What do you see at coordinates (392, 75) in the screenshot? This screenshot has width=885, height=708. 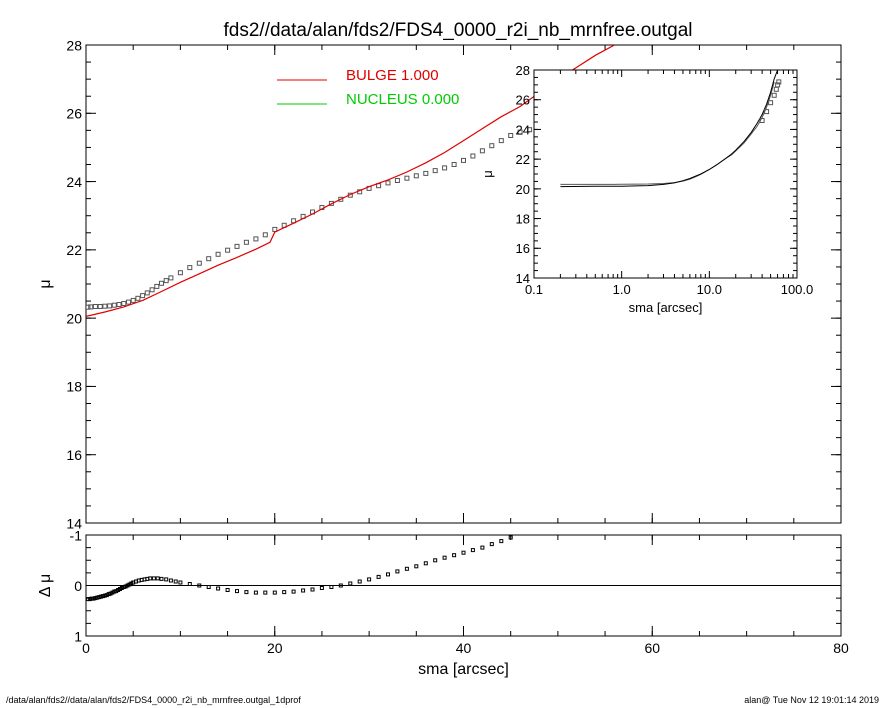 I see `legend-bulge-label: BULGE 1.000` at bounding box center [392, 75].